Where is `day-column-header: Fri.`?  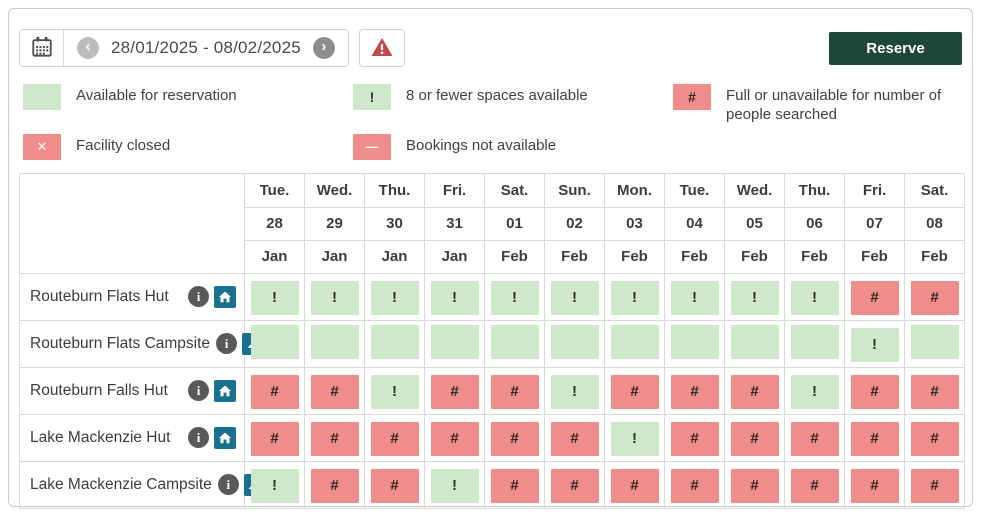
day-column-header: Fri. is located at coordinates (454, 190).